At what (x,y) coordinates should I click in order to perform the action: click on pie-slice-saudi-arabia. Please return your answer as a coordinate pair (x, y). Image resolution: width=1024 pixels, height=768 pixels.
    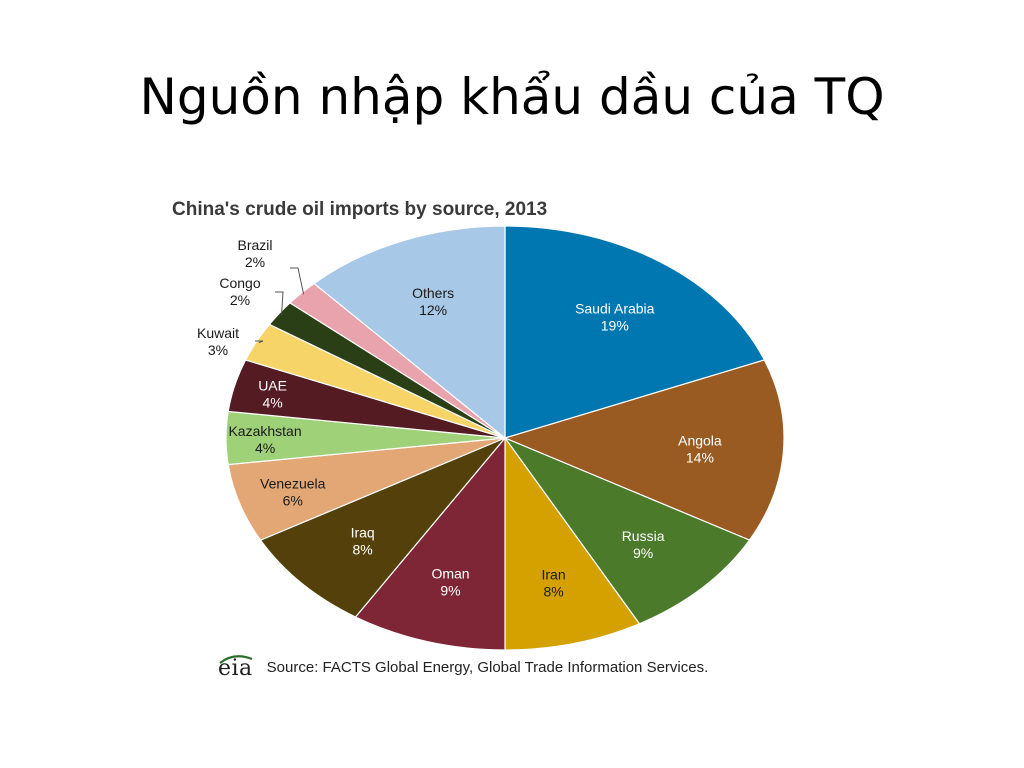
    Looking at the image, I should click on (635, 332).